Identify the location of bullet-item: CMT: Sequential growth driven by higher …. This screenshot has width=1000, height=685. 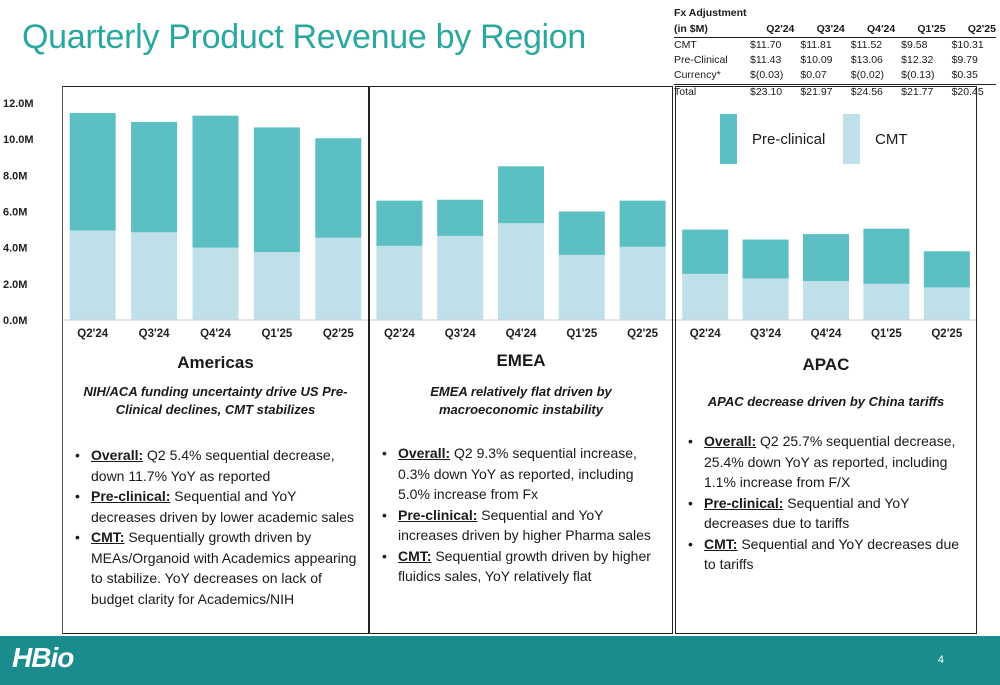
(524, 566).